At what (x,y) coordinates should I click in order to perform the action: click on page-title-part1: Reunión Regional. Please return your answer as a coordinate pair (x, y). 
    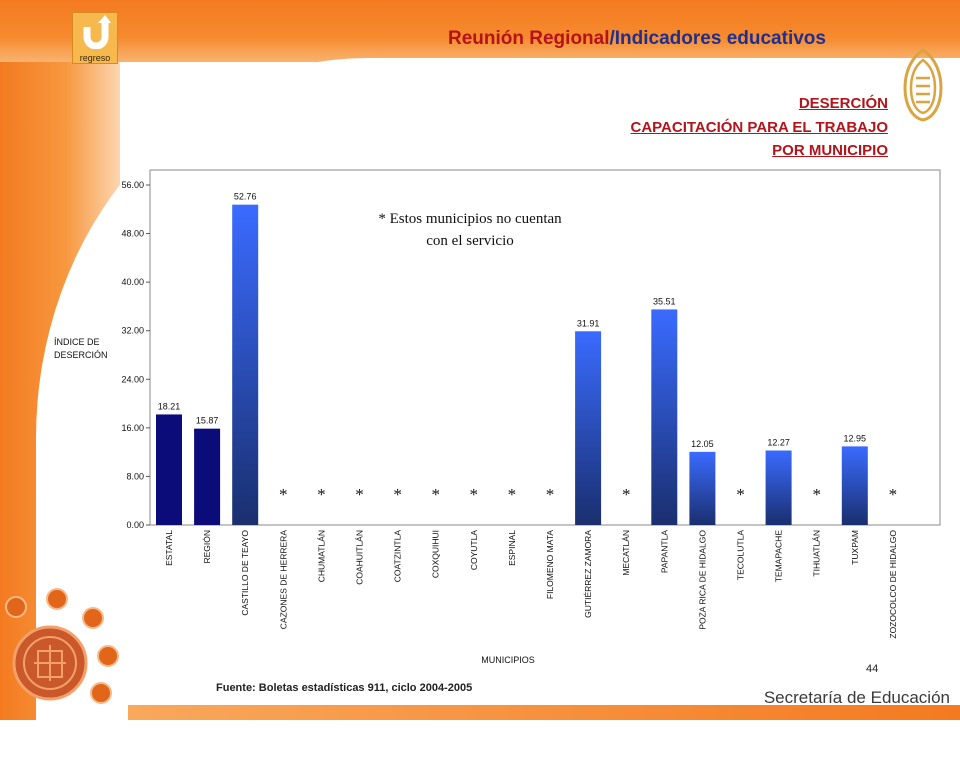
    Looking at the image, I should click on (529, 38).